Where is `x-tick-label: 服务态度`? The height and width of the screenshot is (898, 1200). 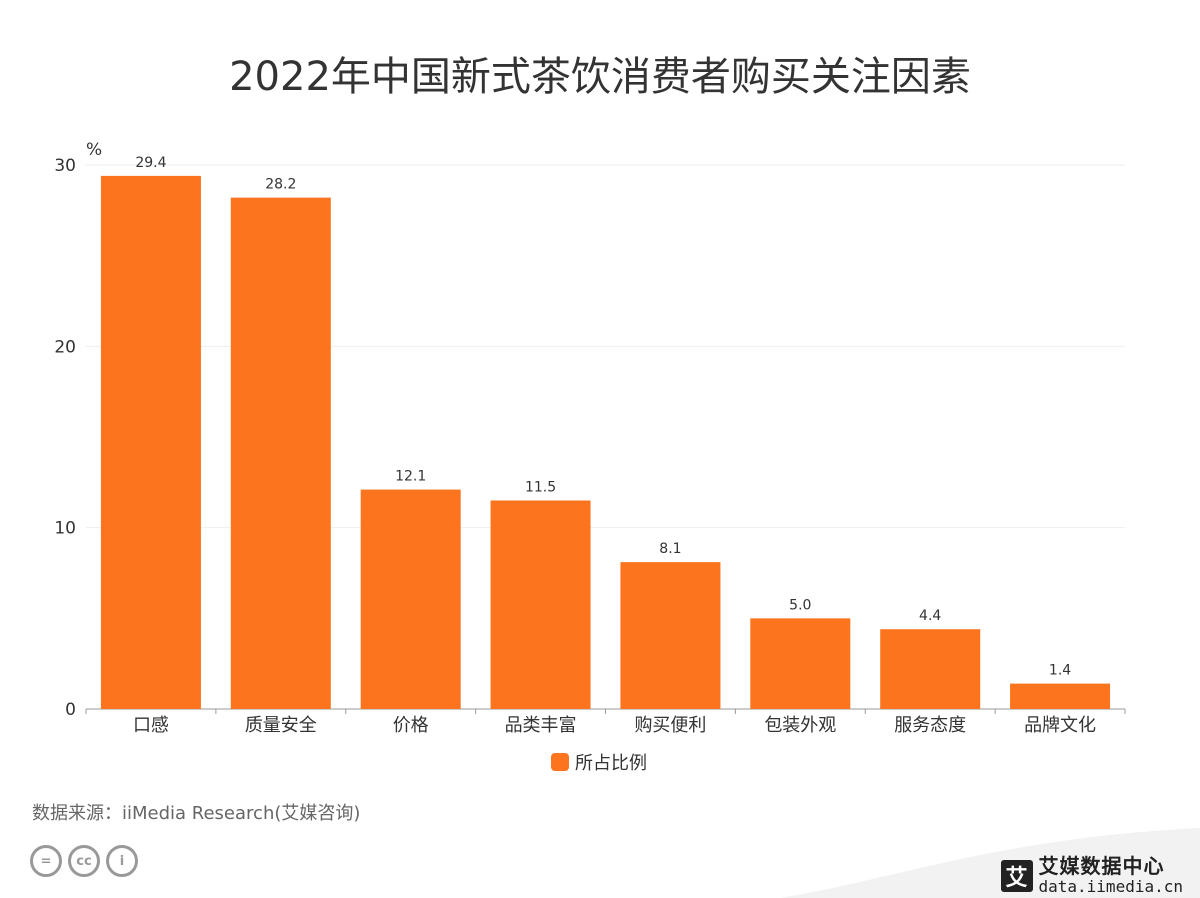
x-tick-label: 服务态度 is located at coordinates (930, 725).